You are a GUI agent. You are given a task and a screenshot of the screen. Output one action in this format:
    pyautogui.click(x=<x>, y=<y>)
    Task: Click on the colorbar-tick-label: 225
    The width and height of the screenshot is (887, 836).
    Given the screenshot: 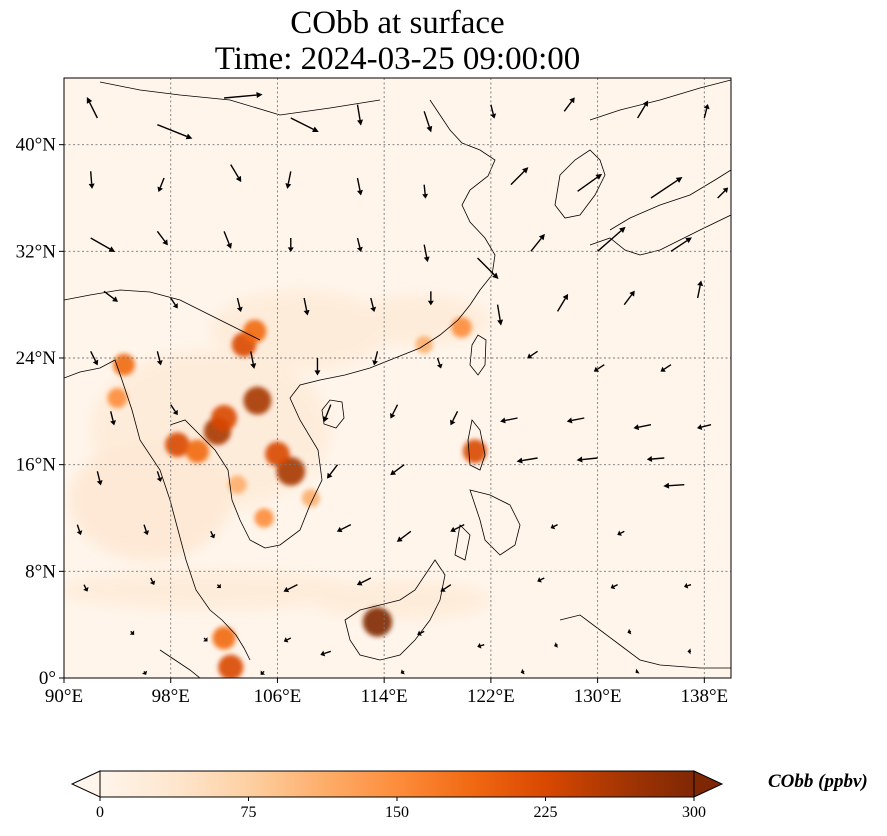 What is the action you would take?
    pyautogui.click(x=546, y=812)
    